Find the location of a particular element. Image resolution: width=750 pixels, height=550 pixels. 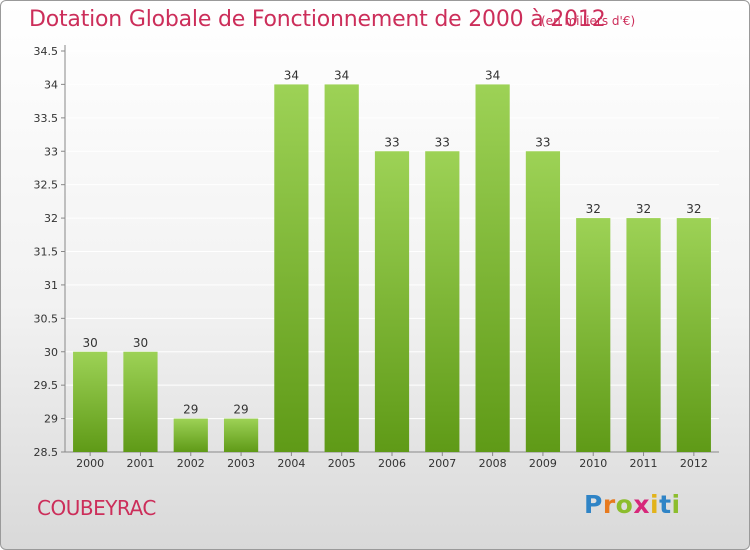

y-tick-label: 34.5 is located at coordinates (46, 51).